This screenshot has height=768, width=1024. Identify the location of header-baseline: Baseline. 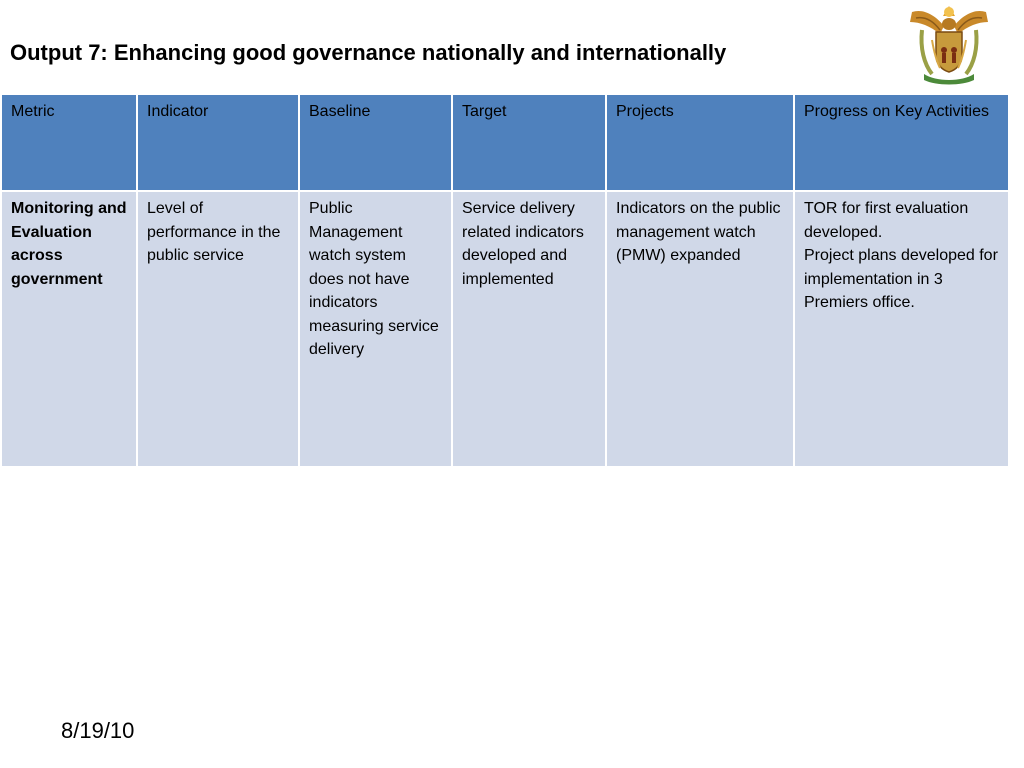
(375, 142).